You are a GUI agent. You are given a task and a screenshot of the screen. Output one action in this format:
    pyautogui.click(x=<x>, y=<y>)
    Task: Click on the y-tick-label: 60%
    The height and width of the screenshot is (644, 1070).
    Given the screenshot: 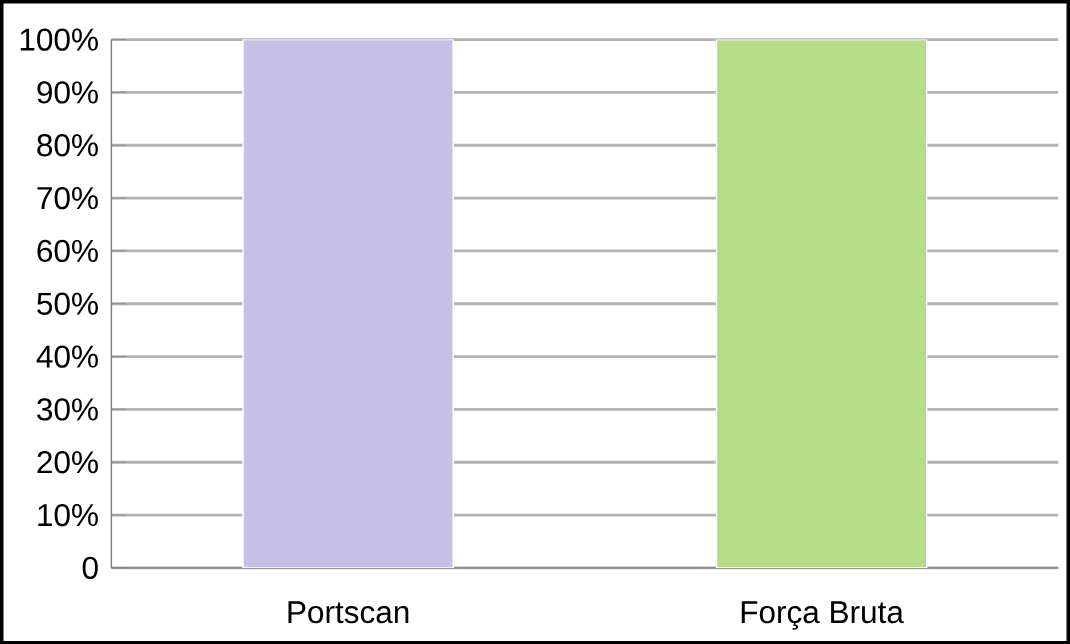 What is the action you would take?
    pyautogui.click(x=67, y=250)
    